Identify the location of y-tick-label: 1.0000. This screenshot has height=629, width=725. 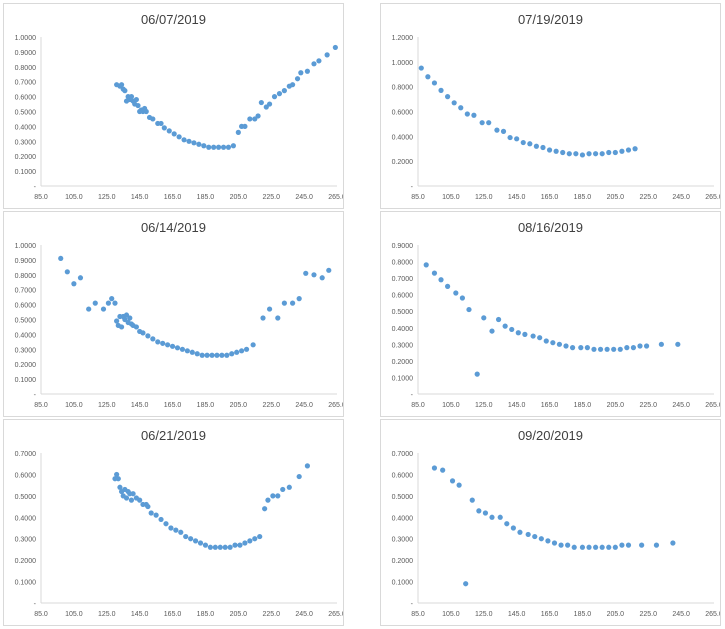
(26, 246).